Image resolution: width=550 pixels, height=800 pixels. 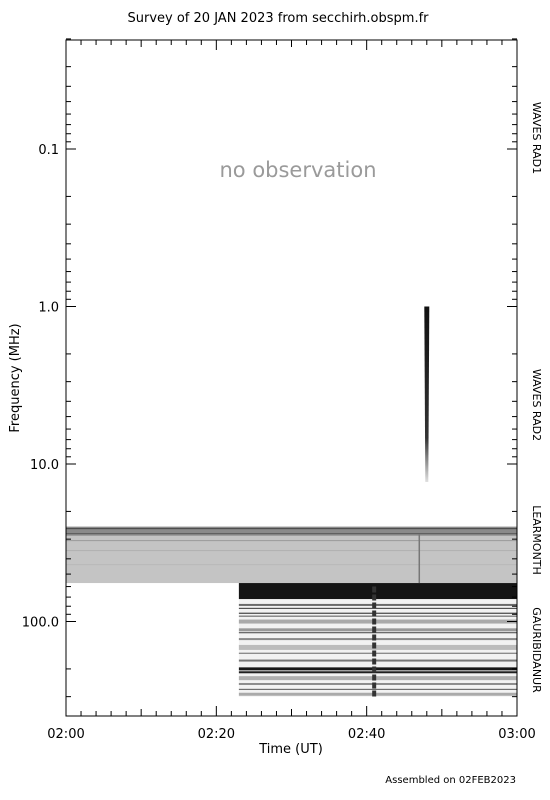 I want to click on y-tick-label: 1.0, so click(x=48, y=308).